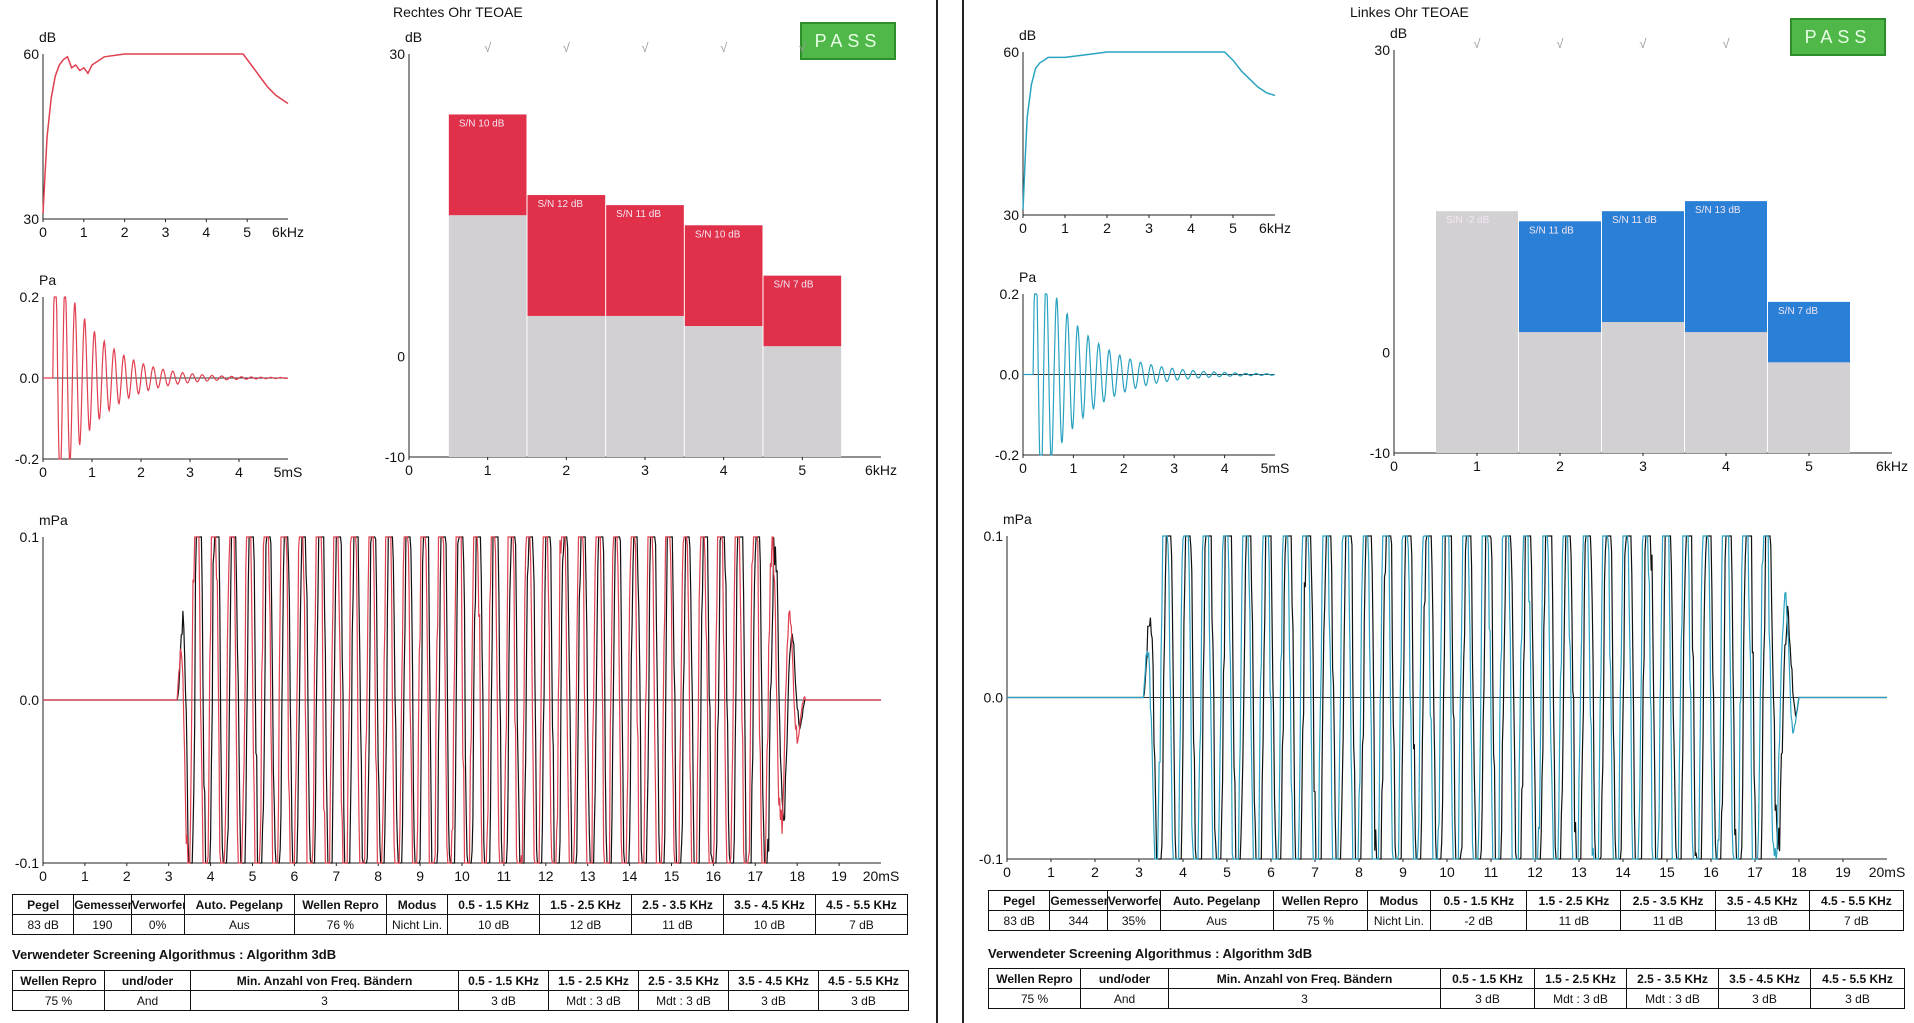 Image resolution: width=1914 pixels, height=1023 pixels. I want to click on x-tick-label: 7, so click(1315, 872).